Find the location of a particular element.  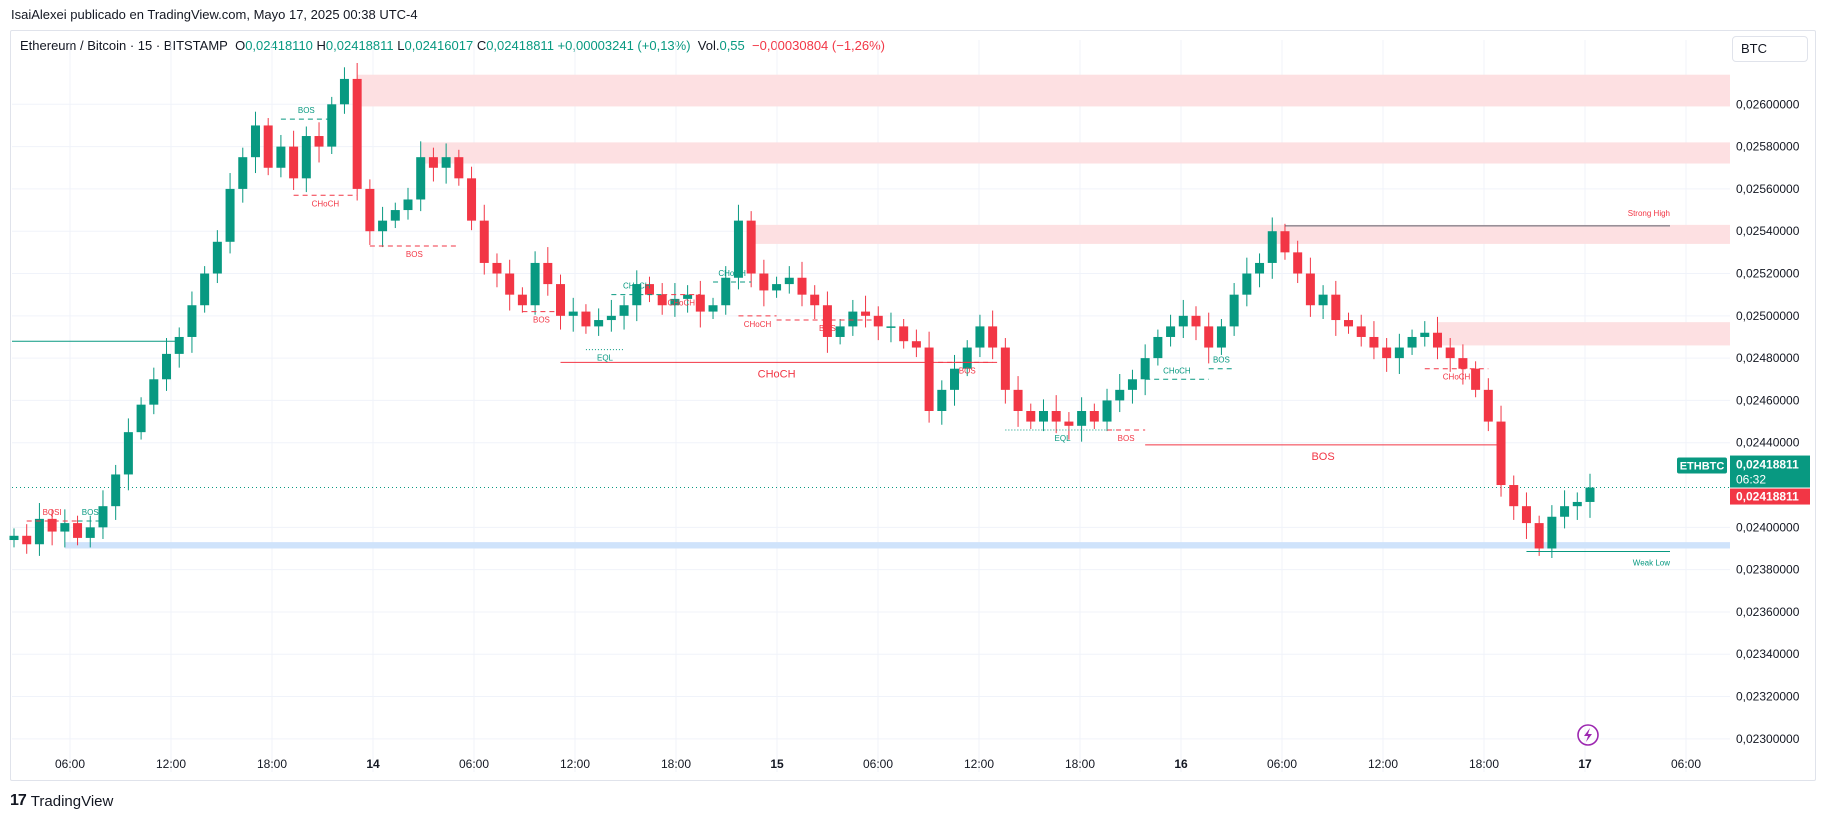

weak-low-label: Weak Low is located at coordinates (1651, 562).